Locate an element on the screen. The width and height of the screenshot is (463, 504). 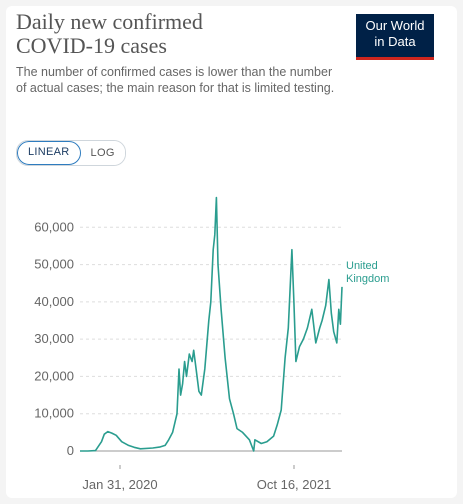
logo-line-1: Our World is located at coordinates (395, 25).